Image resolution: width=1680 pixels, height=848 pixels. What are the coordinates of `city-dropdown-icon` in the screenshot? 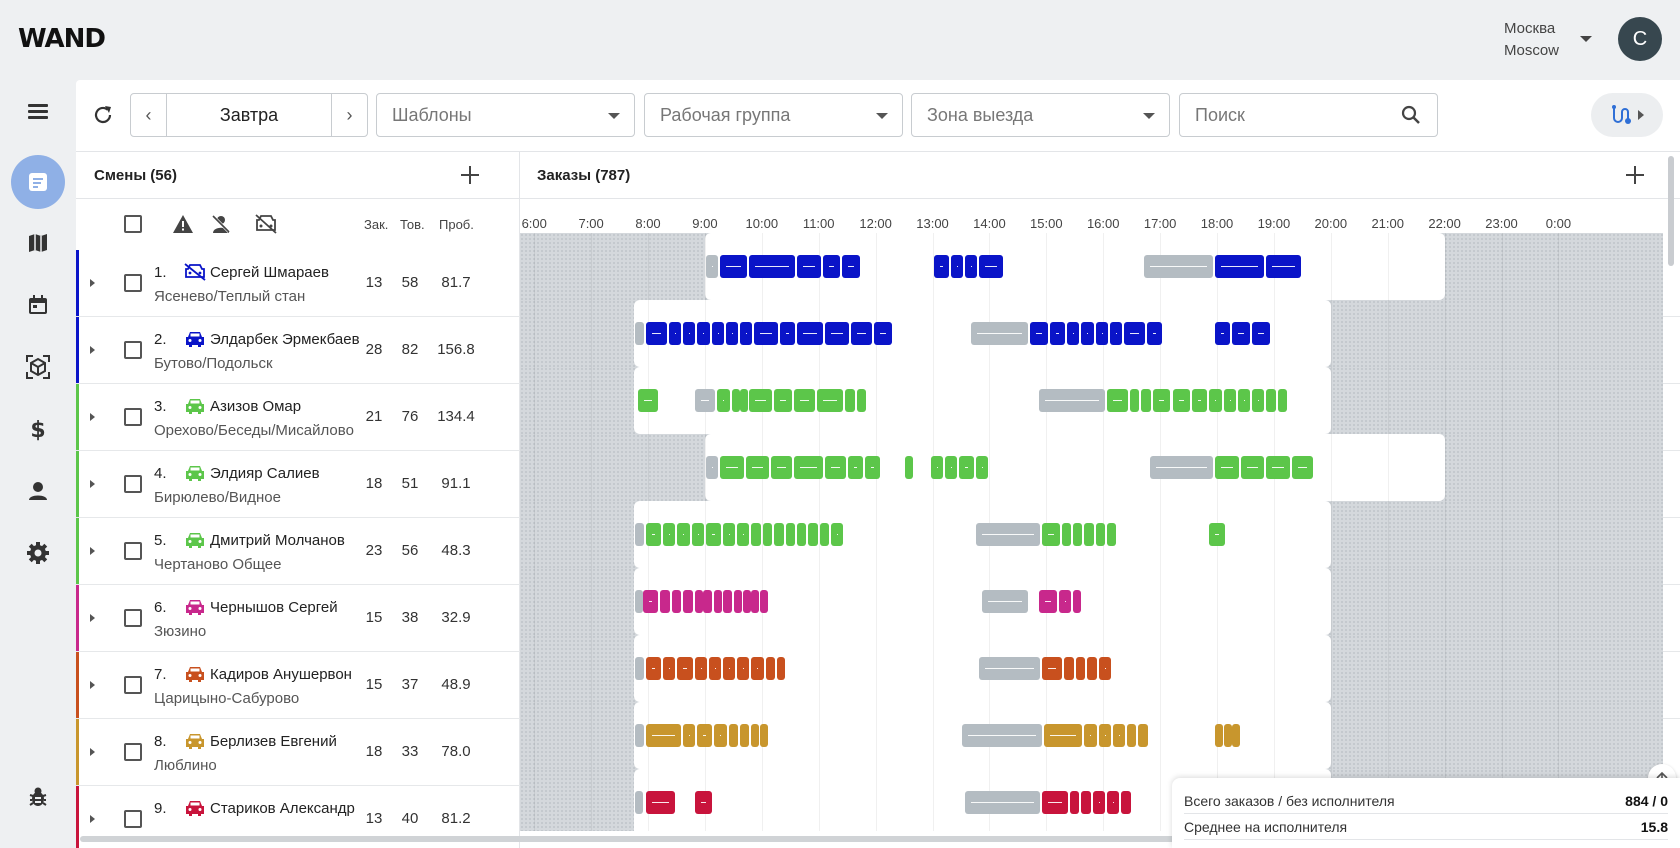 It's located at (1586, 39).